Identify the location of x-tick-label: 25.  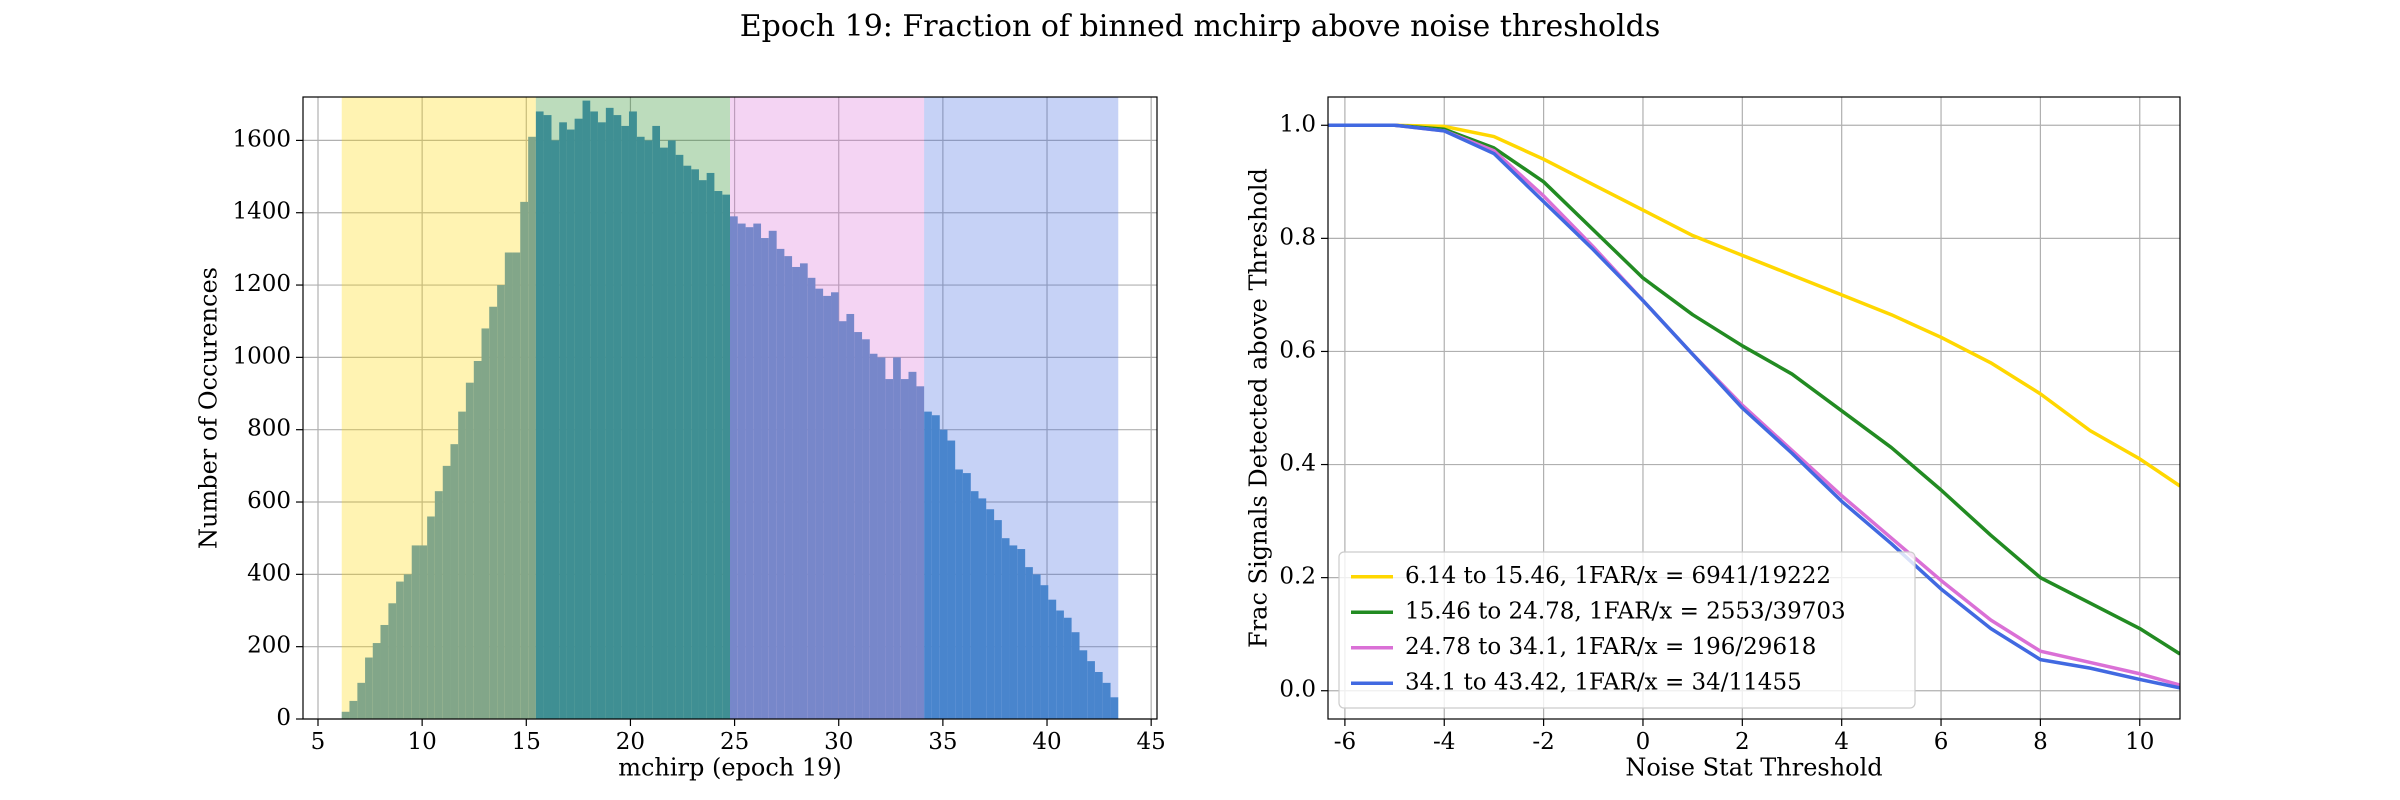
(734, 742).